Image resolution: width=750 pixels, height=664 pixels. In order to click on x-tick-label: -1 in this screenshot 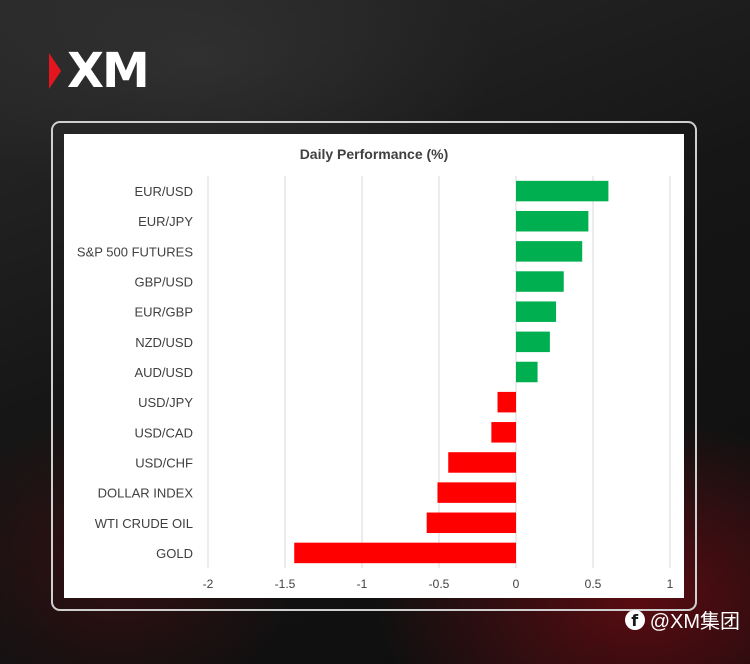, I will do `click(362, 584)`.